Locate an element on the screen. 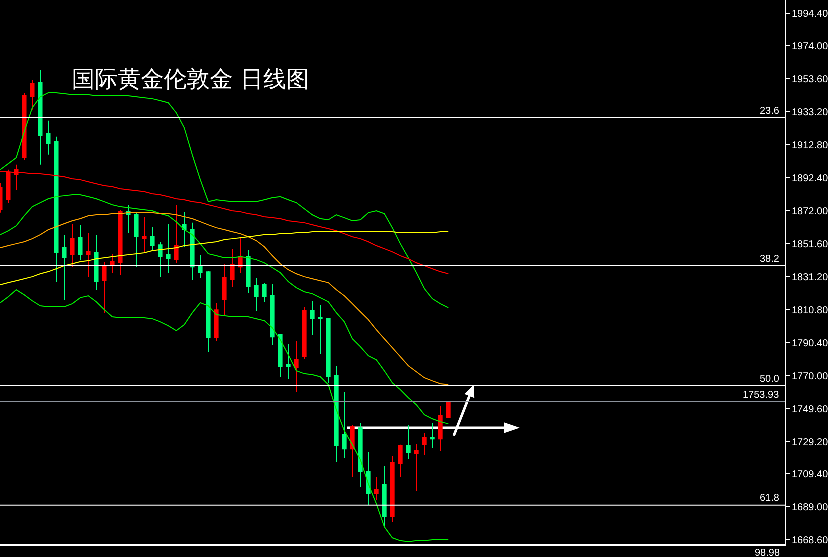  y-tick-label: 1770.00 is located at coordinates (810, 377).